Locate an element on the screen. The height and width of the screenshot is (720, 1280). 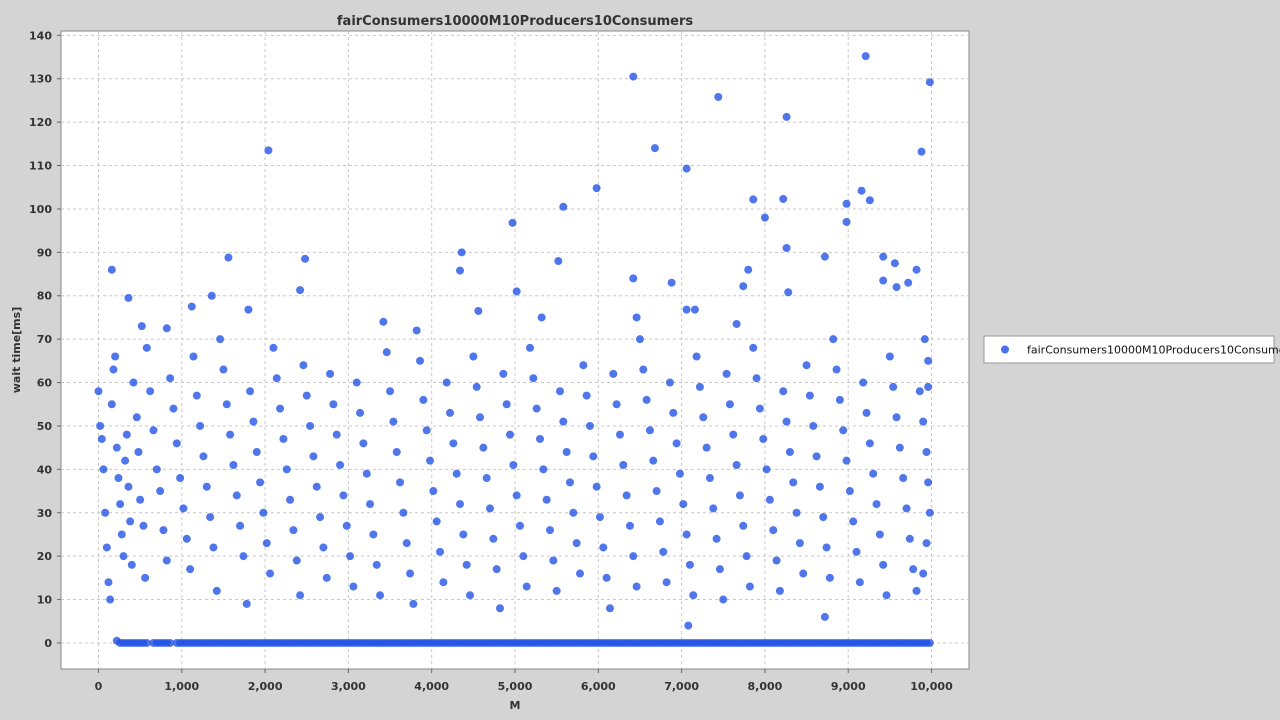
y-tick-label: 130 is located at coordinates (40, 79).